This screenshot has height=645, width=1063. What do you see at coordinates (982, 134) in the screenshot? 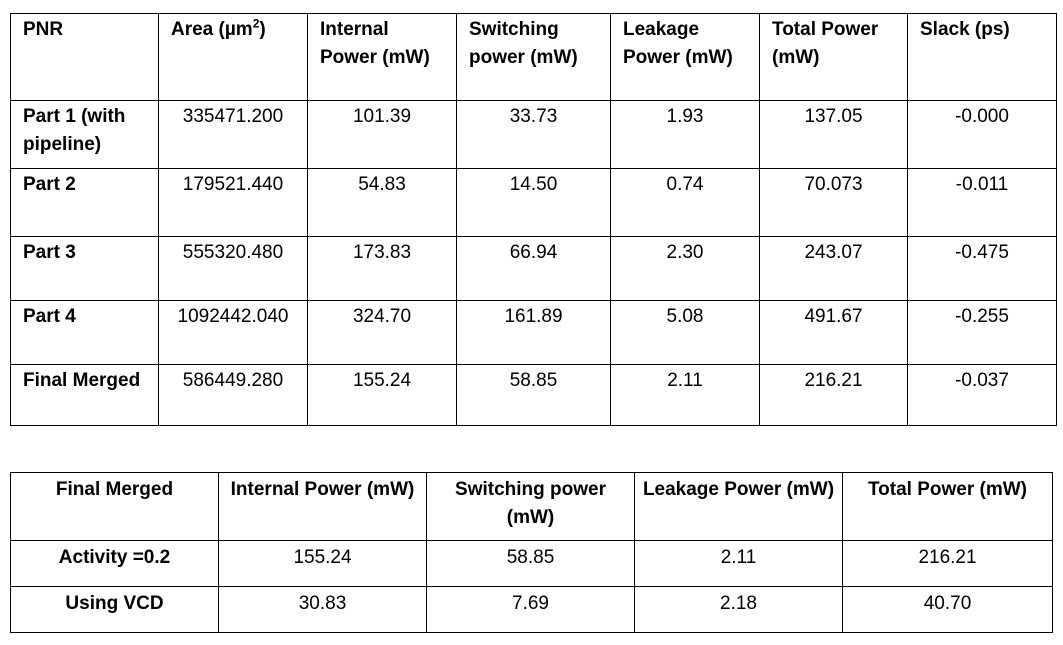
I see `cell-slack: -0.000` at bounding box center [982, 134].